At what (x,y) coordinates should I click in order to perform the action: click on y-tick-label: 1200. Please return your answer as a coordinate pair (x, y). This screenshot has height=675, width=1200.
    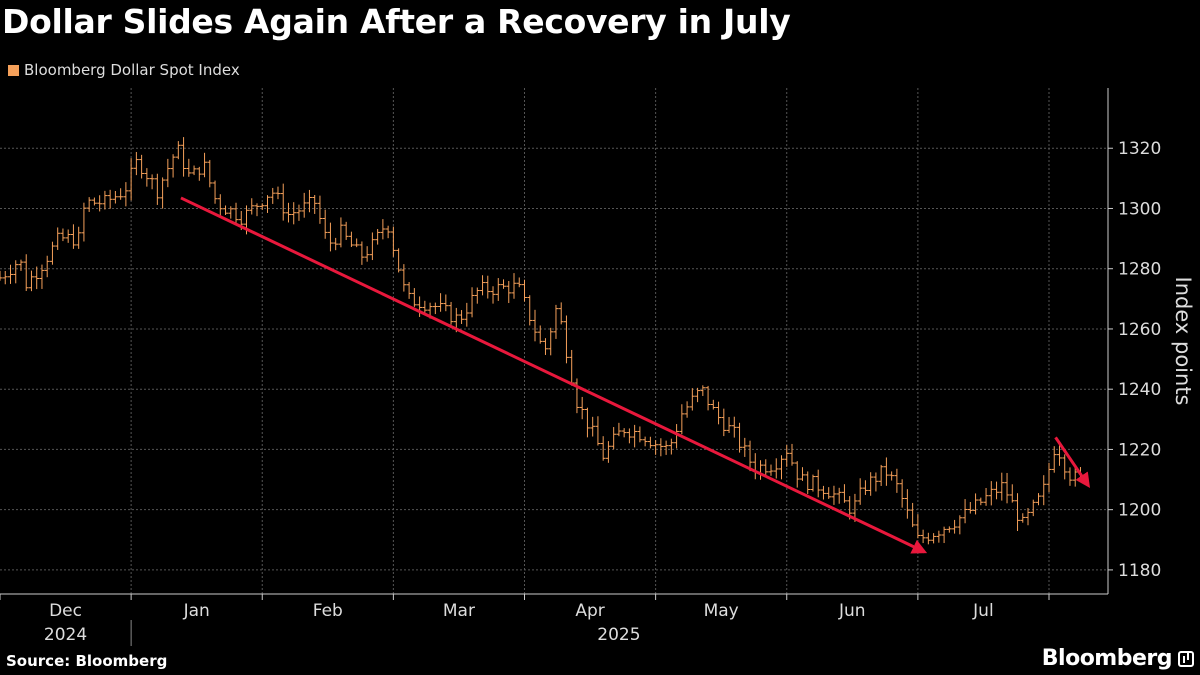
    Looking at the image, I should click on (1139, 511).